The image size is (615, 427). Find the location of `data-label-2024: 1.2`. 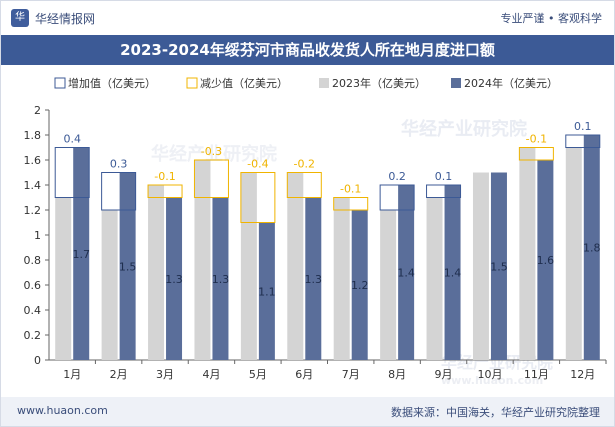

data-label-2024: 1.2 is located at coordinates (360, 285).